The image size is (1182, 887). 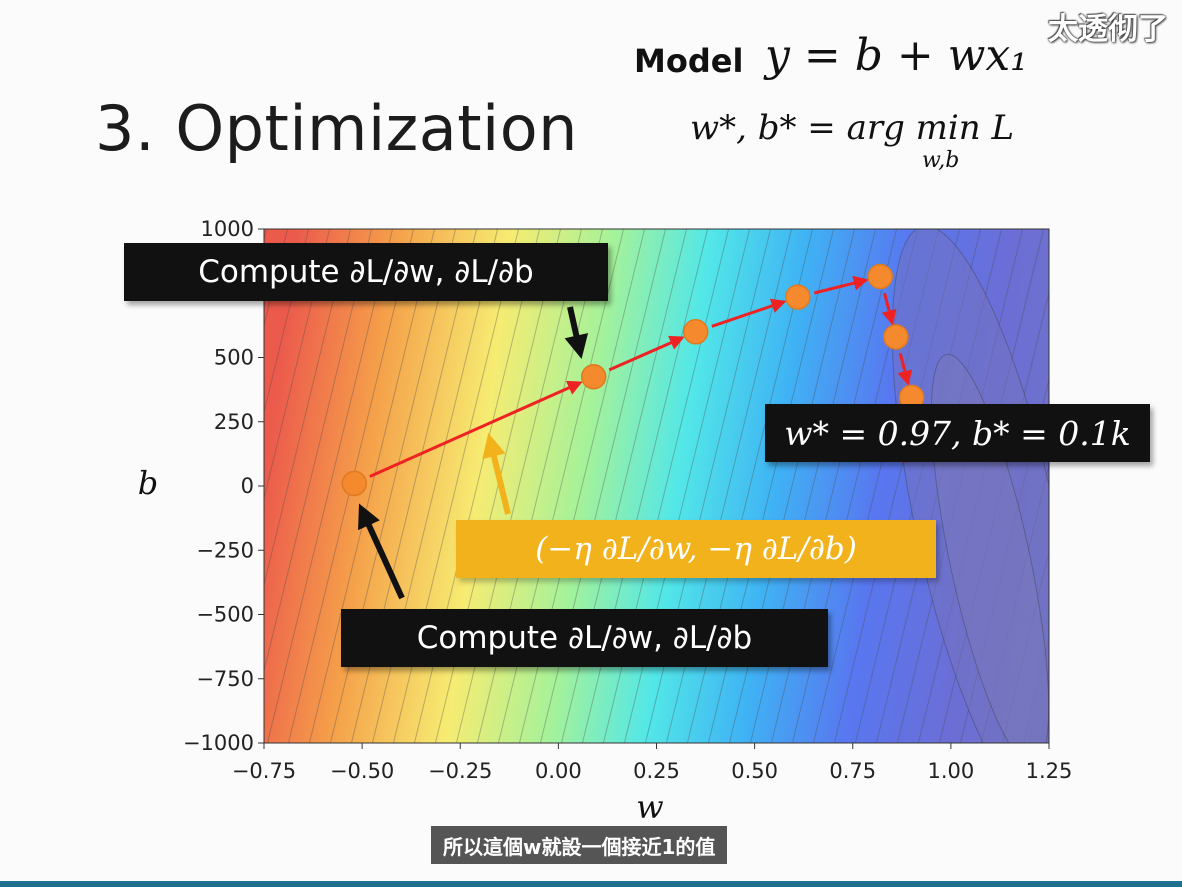 I want to click on descent-points, so click(x=633, y=380).